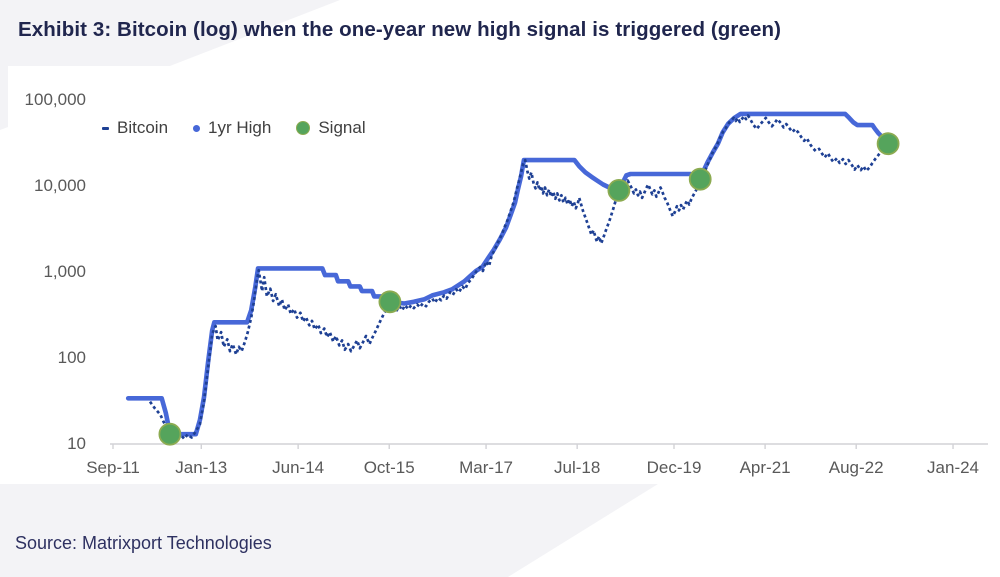 Image resolution: width=1000 pixels, height=577 pixels. Describe the element at coordinates (389, 467) in the screenshot. I see `x-tick-label: Oct-15` at that location.